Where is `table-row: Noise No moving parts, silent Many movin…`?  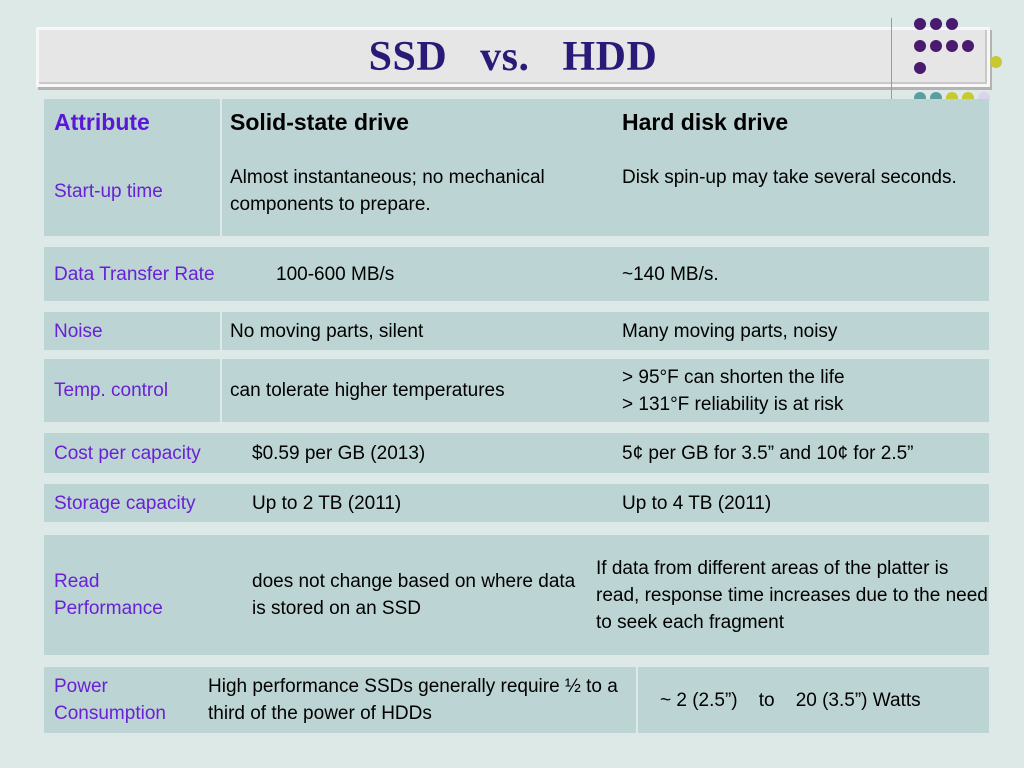
table-row: Noise No moving parts, silent Many movin… is located at coordinates (516, 331).